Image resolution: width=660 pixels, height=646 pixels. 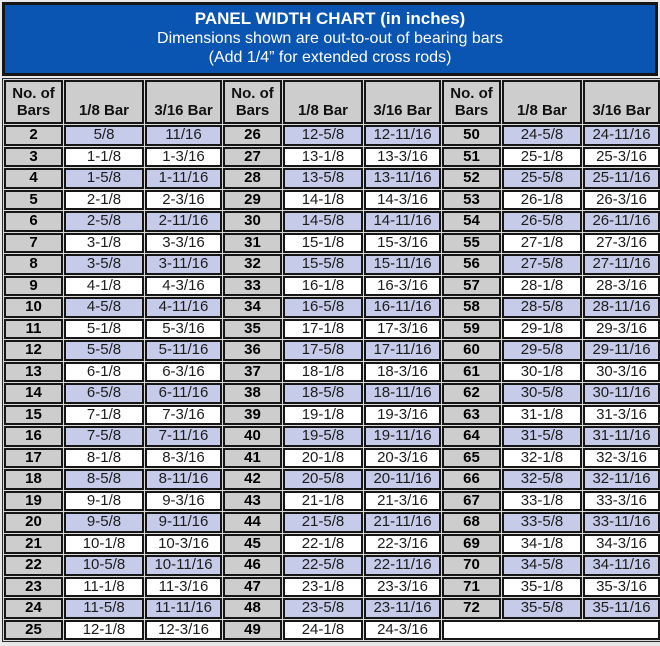 What do you see at coordinates (542, 221) in the screenshot?
I see `width-eighth-bar-cell: 26-5/8` at bounding box center [542, 221].